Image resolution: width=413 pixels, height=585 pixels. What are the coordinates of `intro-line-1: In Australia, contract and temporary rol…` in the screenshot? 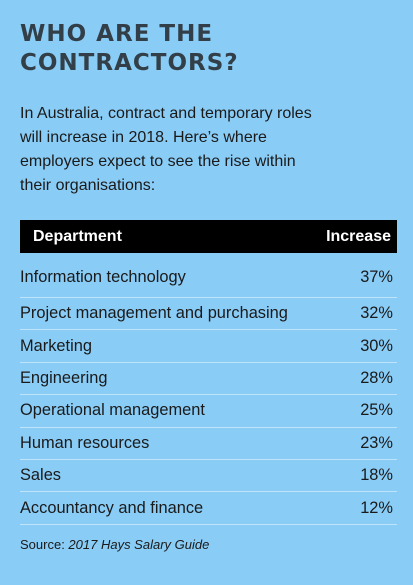 It's located at (166, 113).